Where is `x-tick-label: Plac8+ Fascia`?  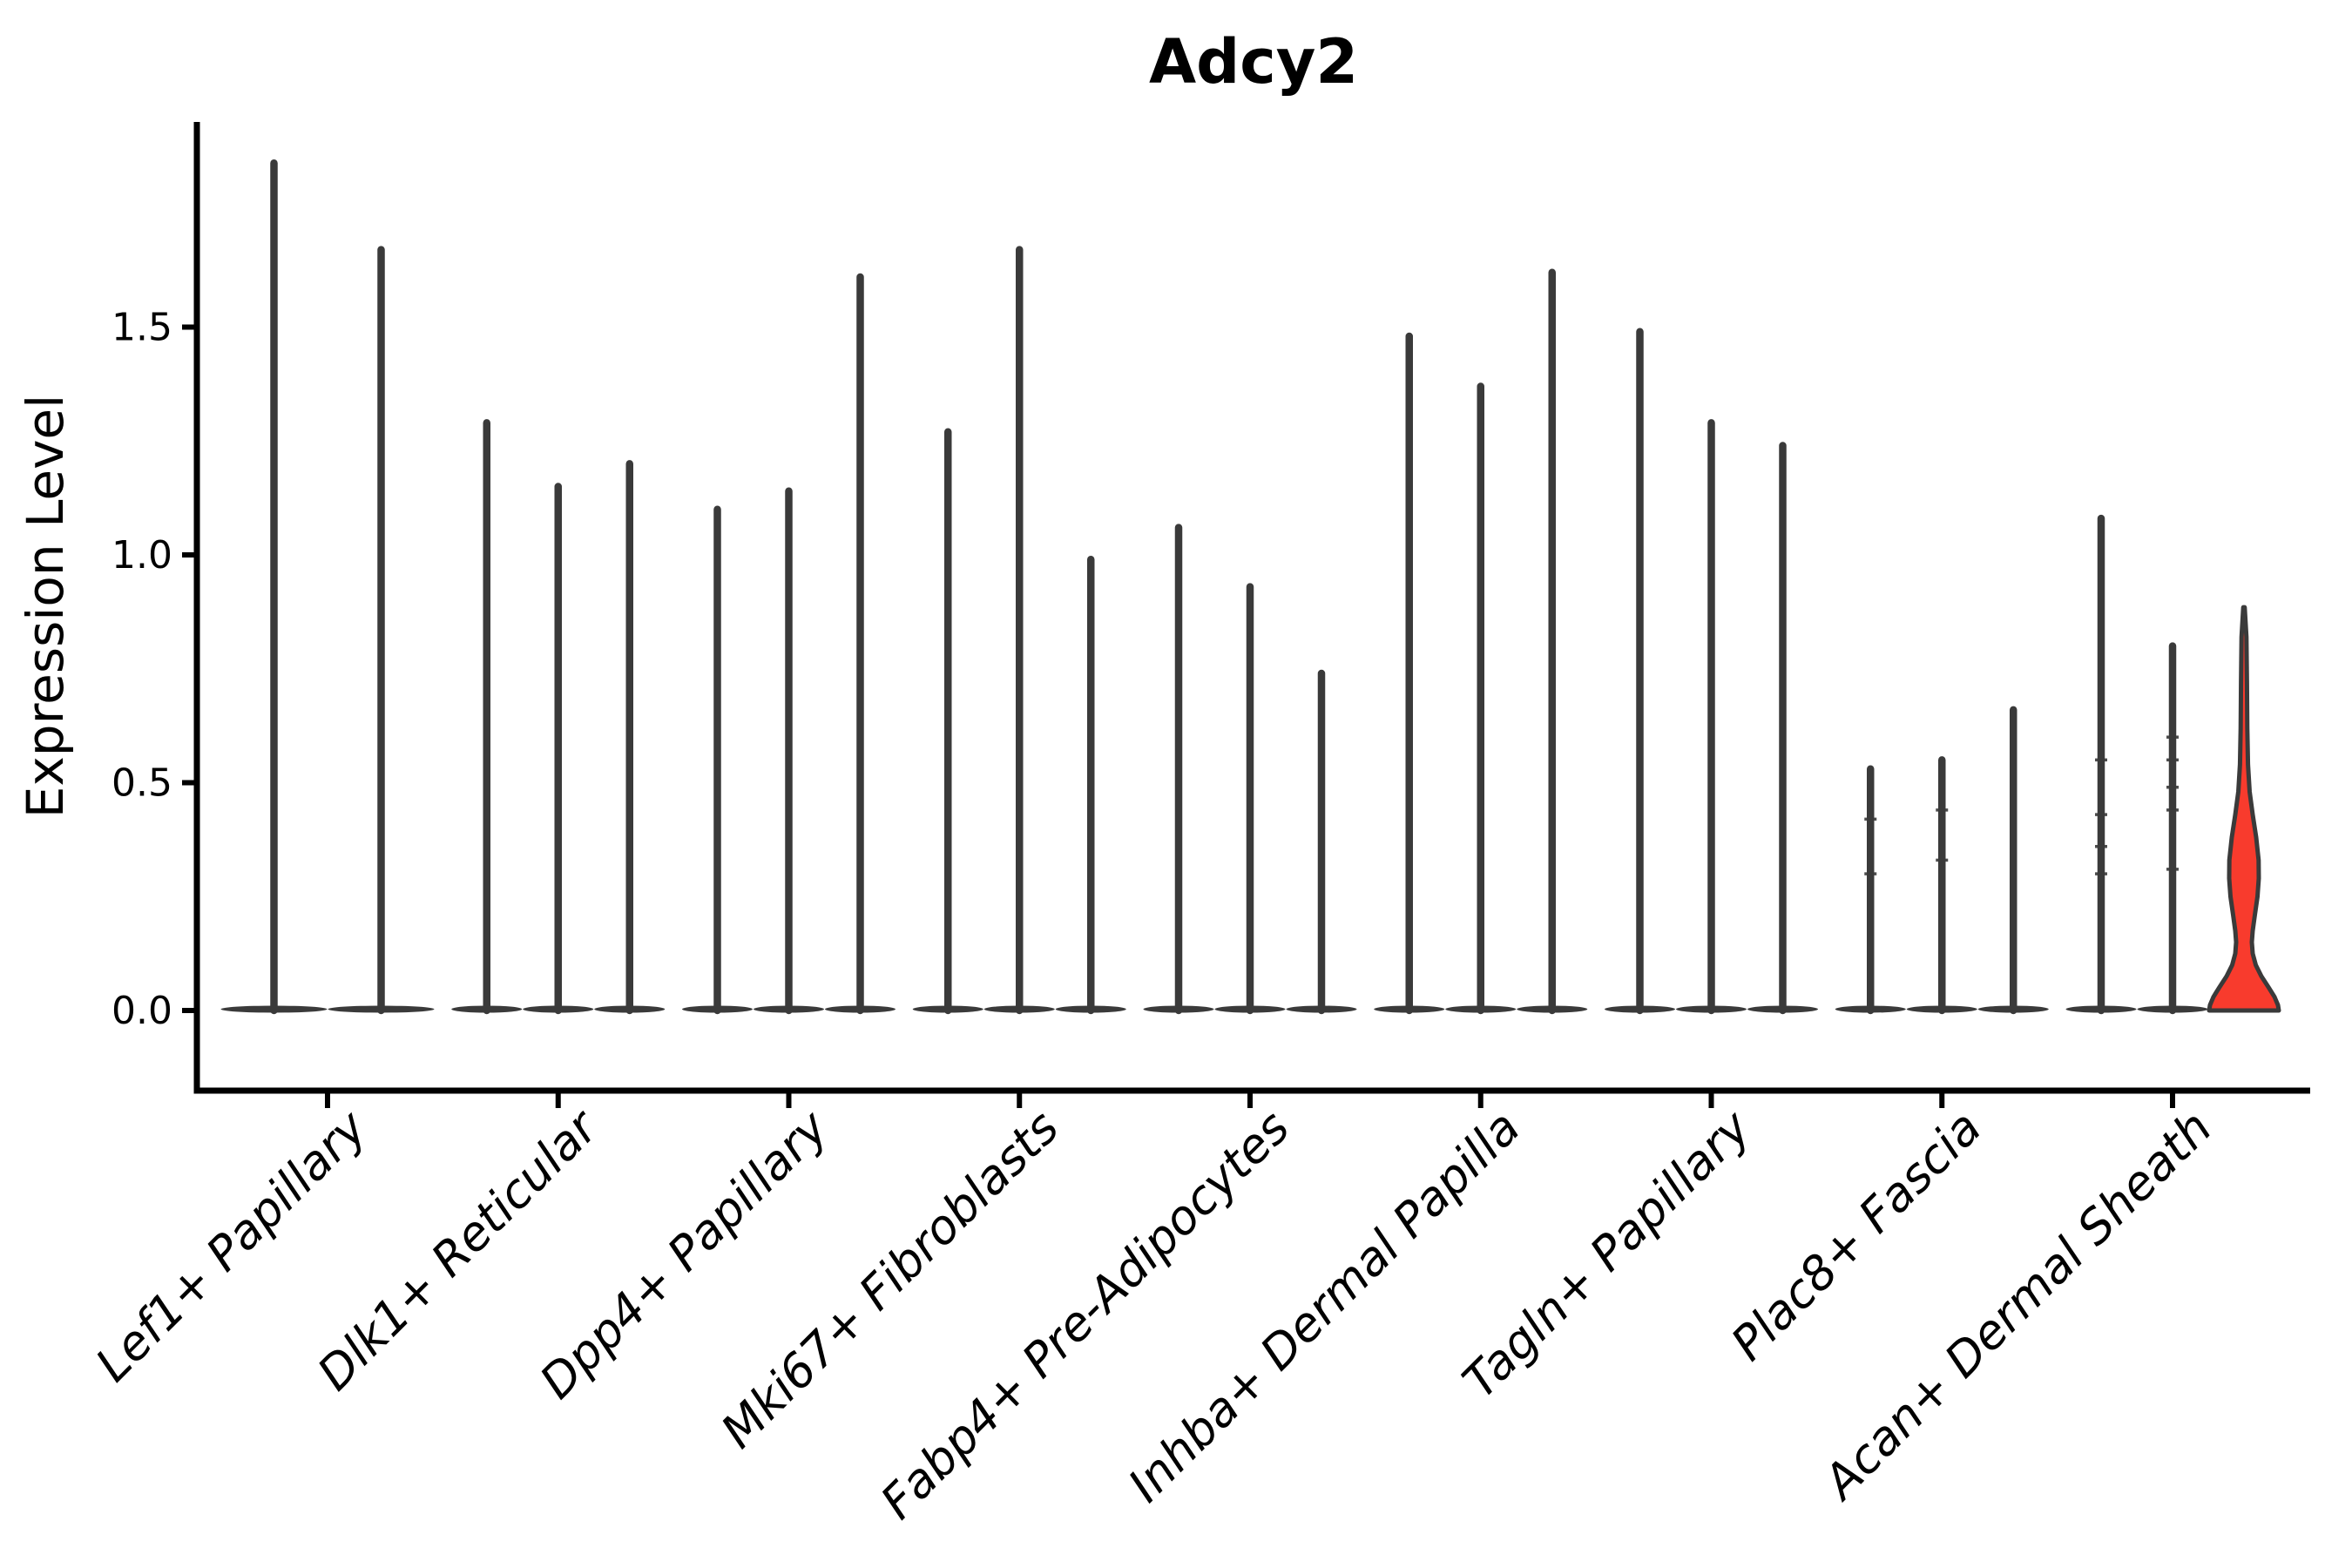 x-tick-label: Plac8+ Fascia is located at coordinates (1856, 1235).